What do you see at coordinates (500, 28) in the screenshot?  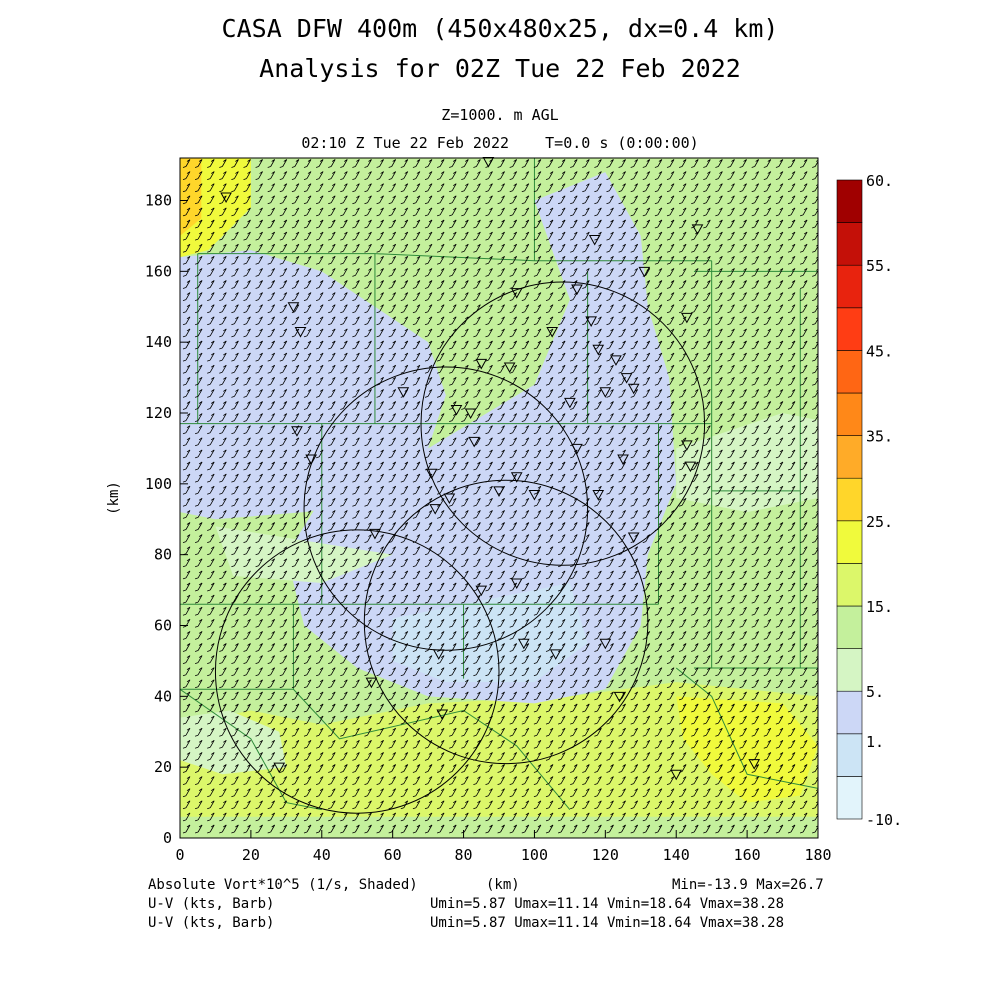 I see `chart-title: CASA DFW 400m (450x480x25, dx=0.4 km)` at bounding box center [500, 28].